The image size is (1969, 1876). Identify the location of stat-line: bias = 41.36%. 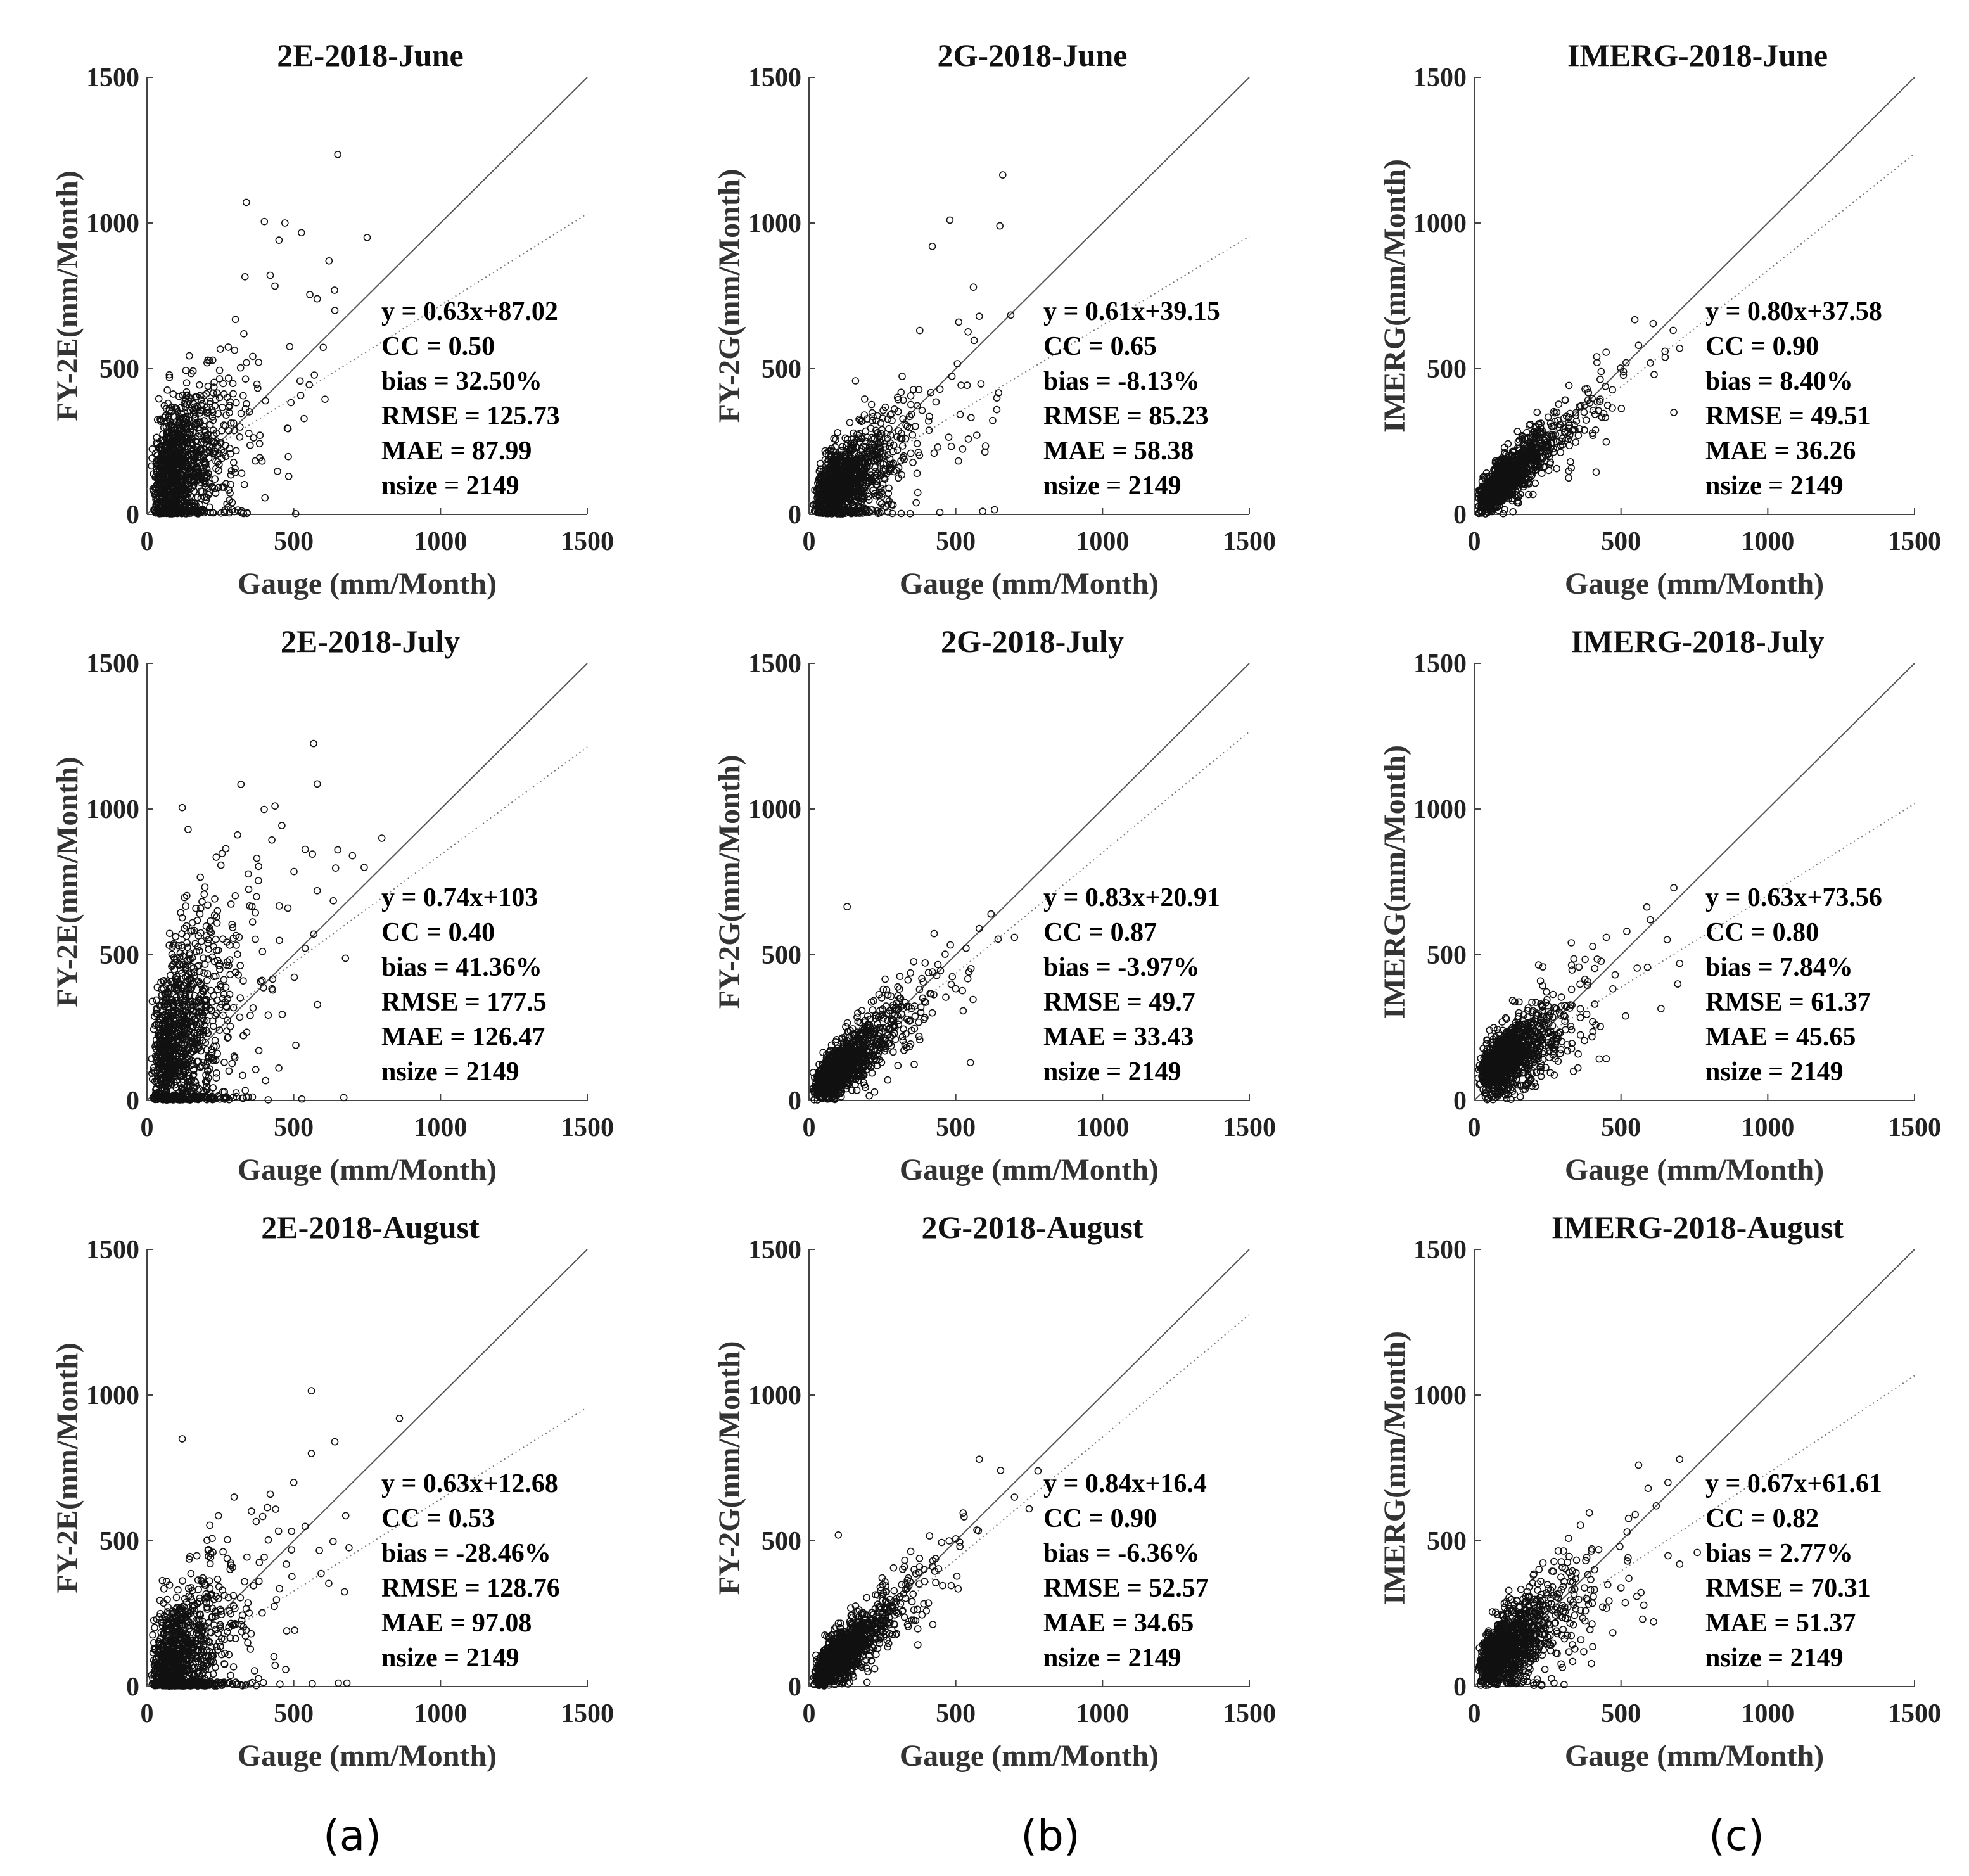
(462, 968).